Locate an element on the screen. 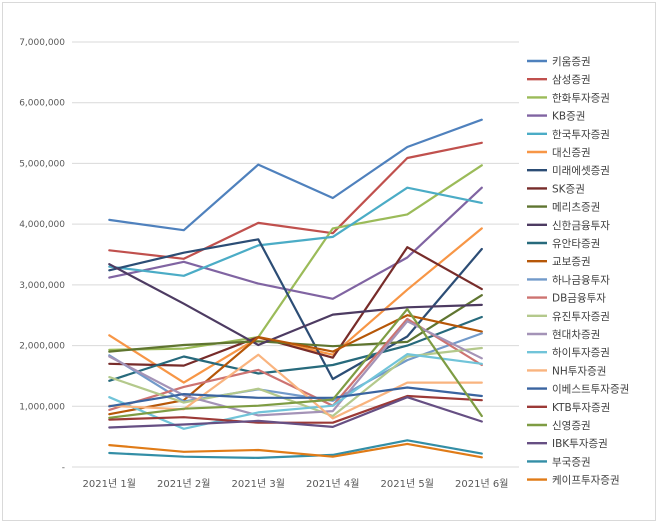 This screenshot has width=660, height=525. legend-label: 한화투자증권 is located at coordinates (581, 98).